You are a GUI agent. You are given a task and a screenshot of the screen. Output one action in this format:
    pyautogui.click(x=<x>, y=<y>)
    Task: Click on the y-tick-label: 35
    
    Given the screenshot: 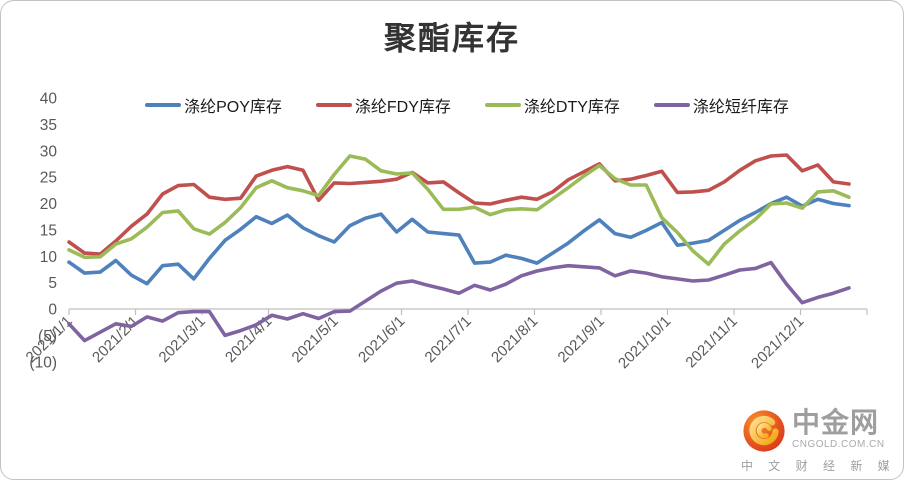 What is the action you would take?
    pyautogui.click(x=48, y=125)
    